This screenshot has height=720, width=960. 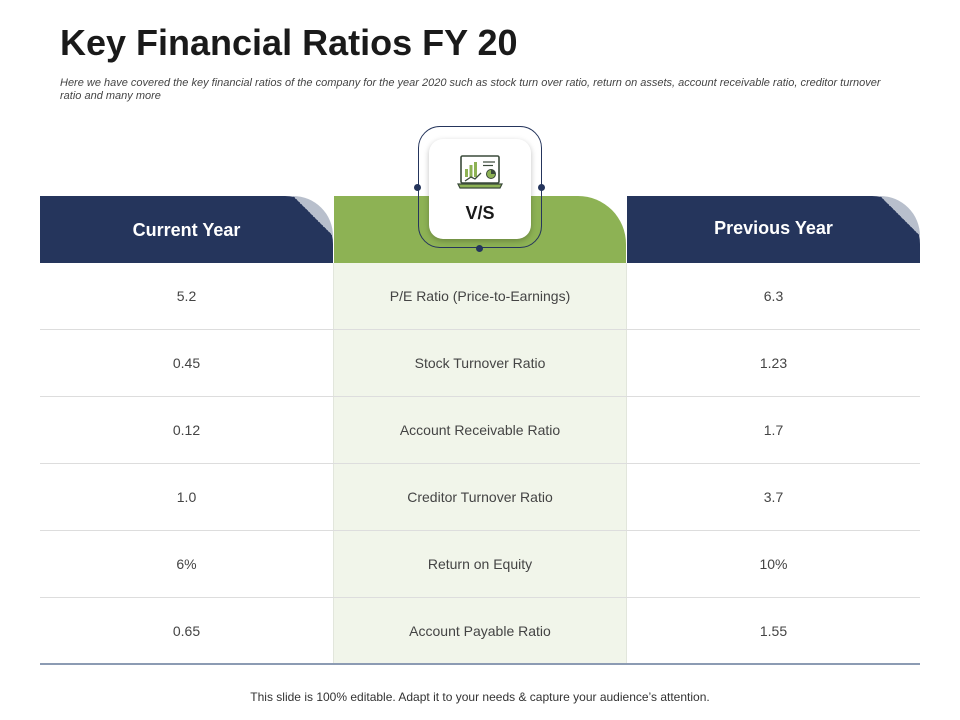 I want to click on previous-year-value: 1.55, so click(x=773, y=631).